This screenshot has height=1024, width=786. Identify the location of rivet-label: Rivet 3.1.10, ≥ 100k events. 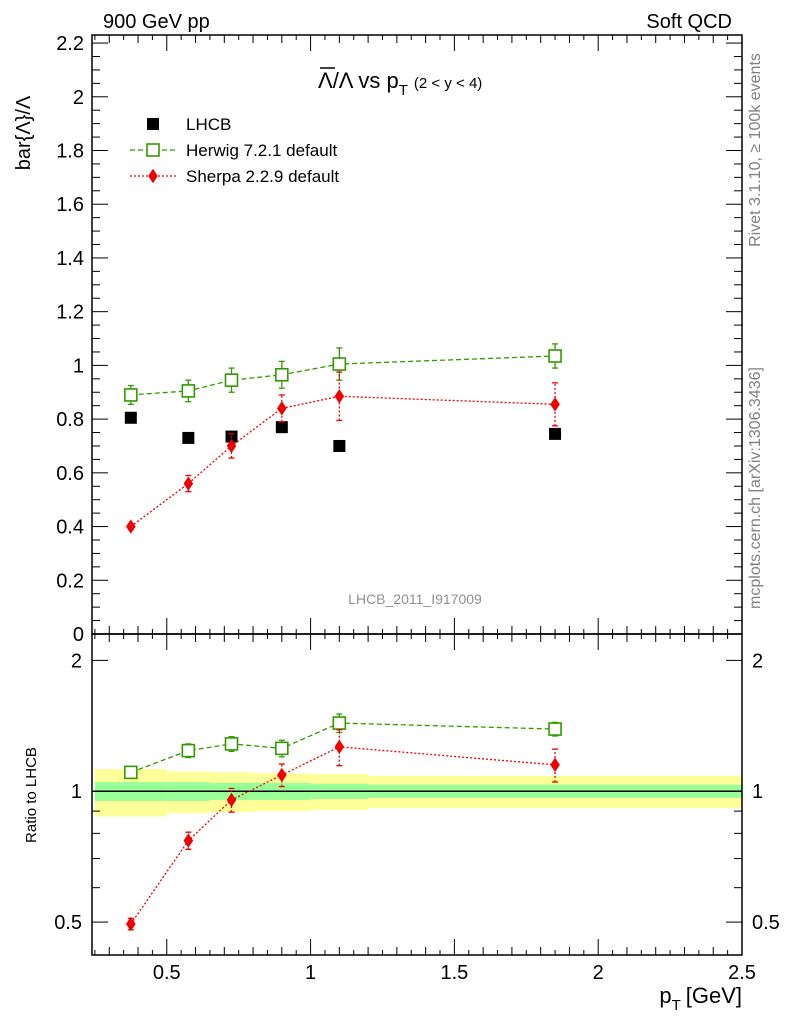
(755, 150).